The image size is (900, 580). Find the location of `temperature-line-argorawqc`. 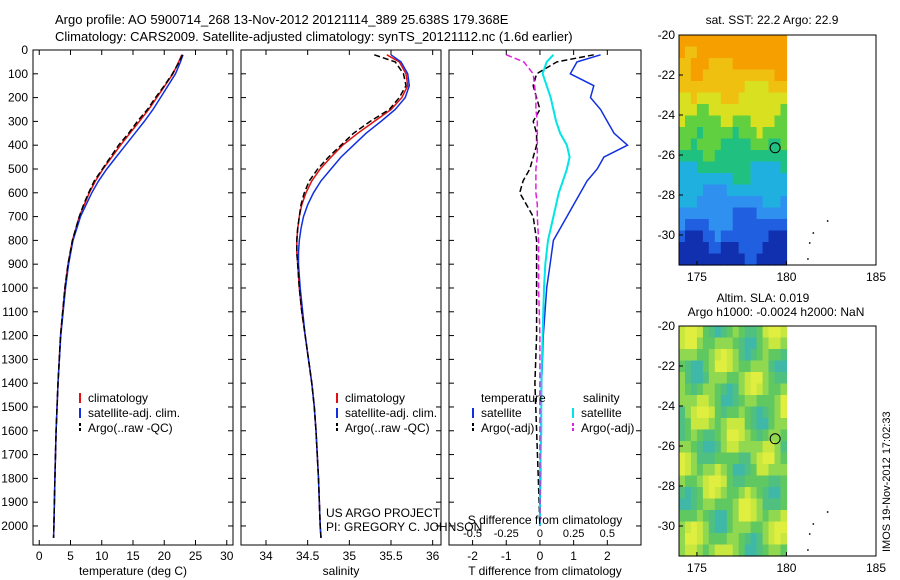

temperature-line-argorawqc is located at coordinates (118, 296).